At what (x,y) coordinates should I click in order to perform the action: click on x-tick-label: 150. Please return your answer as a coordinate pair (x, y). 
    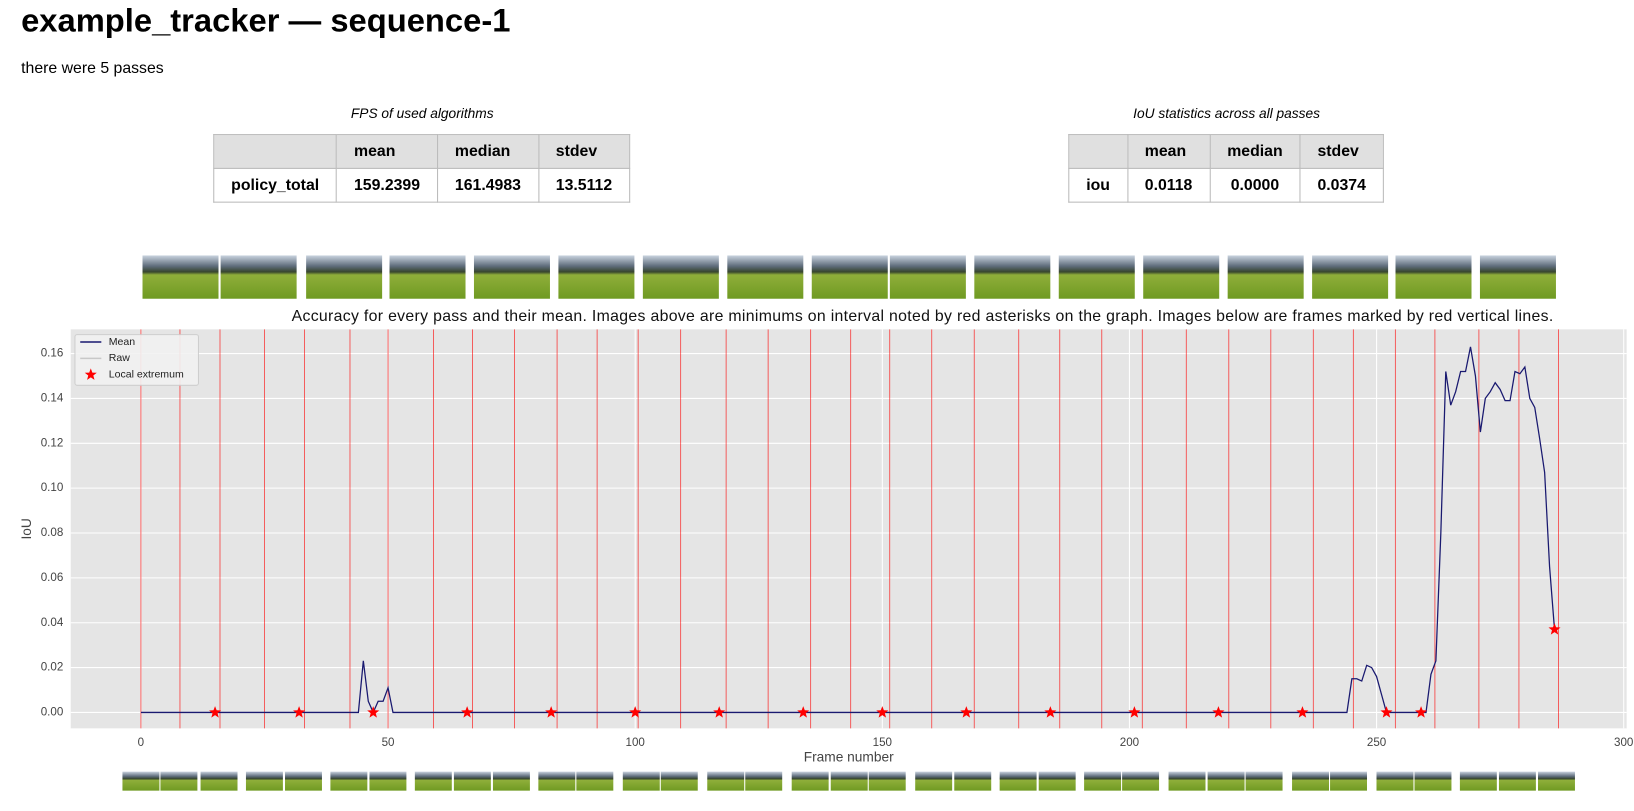
    Looking at the image, I should click on (882, 742).